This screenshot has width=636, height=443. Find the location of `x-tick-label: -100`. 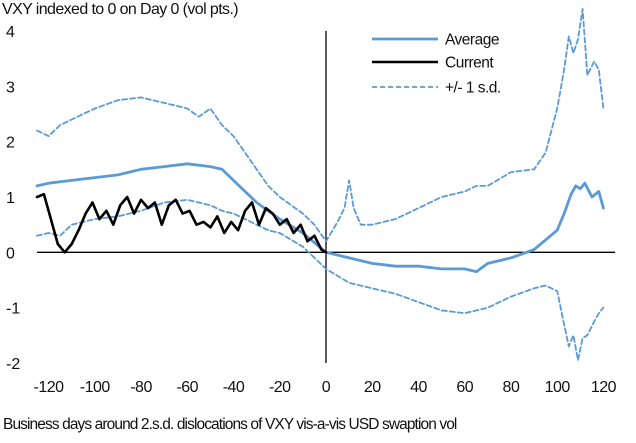

x-tick-label: -100 is located at coordinates (95, 387).